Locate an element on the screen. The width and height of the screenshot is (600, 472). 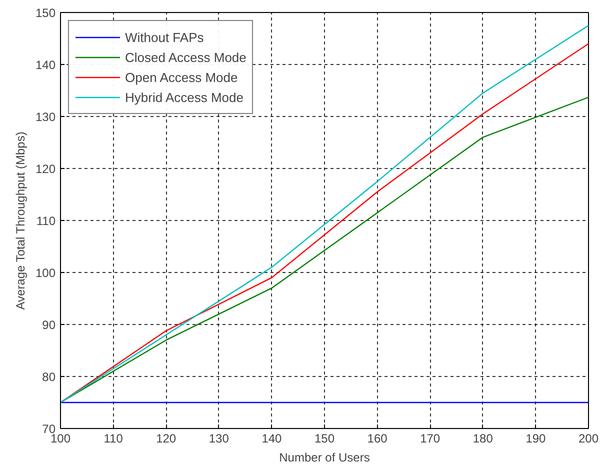
x-tick-label: 140 is located at coordinates (272, 439).